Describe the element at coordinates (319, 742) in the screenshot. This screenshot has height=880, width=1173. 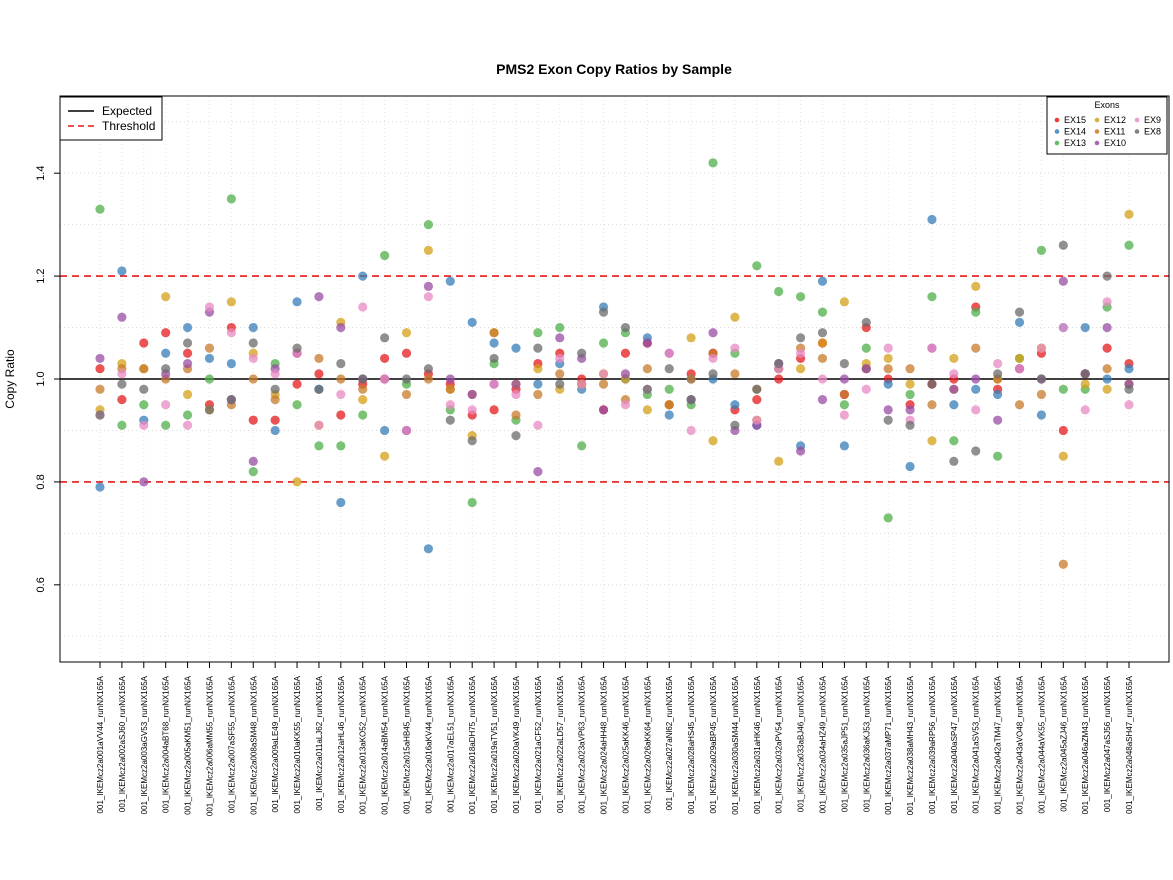
I see `x-tick-label: 001_IKEMcz2a011aLJ62_runNX165A` at that location.